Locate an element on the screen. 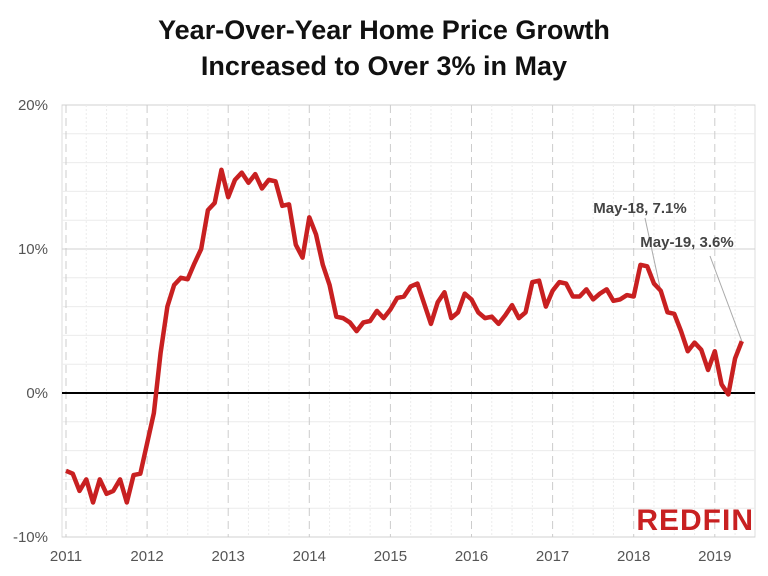  y-tick-label: 0% is located at coordinates (37, 393).